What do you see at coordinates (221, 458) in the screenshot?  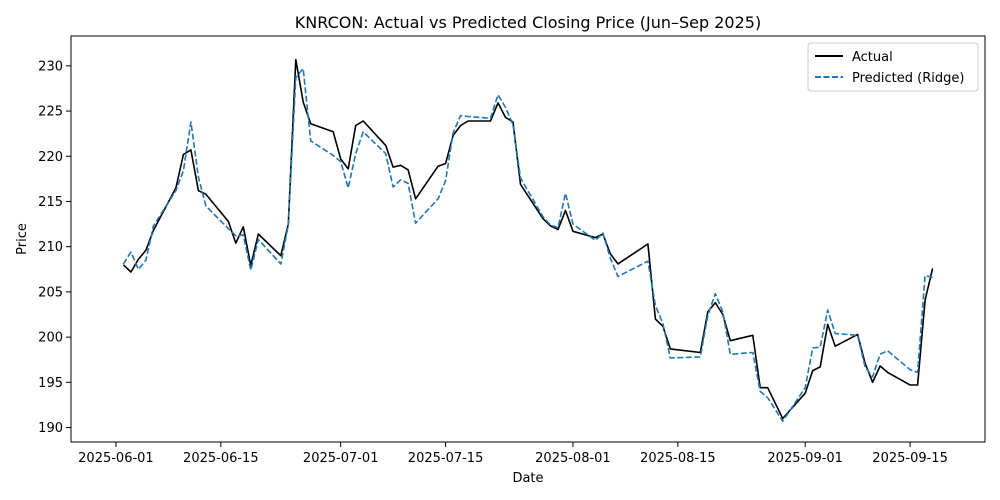 I see `x-tick-label: 2025-06-15` at bounding box center [221, 458].